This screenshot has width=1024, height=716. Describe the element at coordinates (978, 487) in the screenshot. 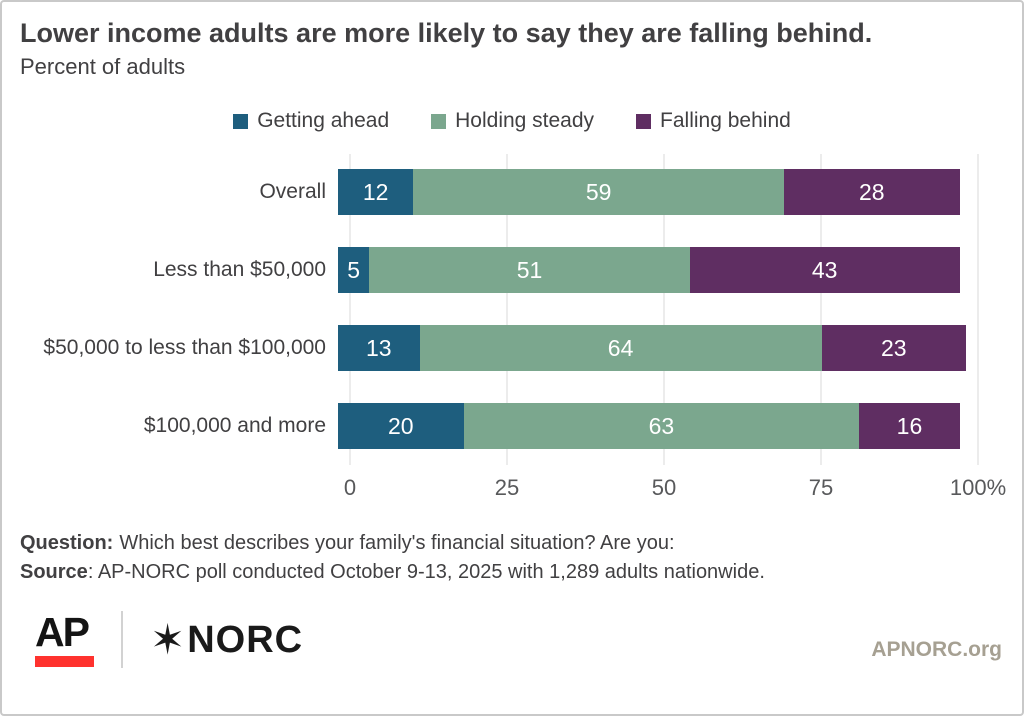

I see `x-tick-label: 100%` at that location.